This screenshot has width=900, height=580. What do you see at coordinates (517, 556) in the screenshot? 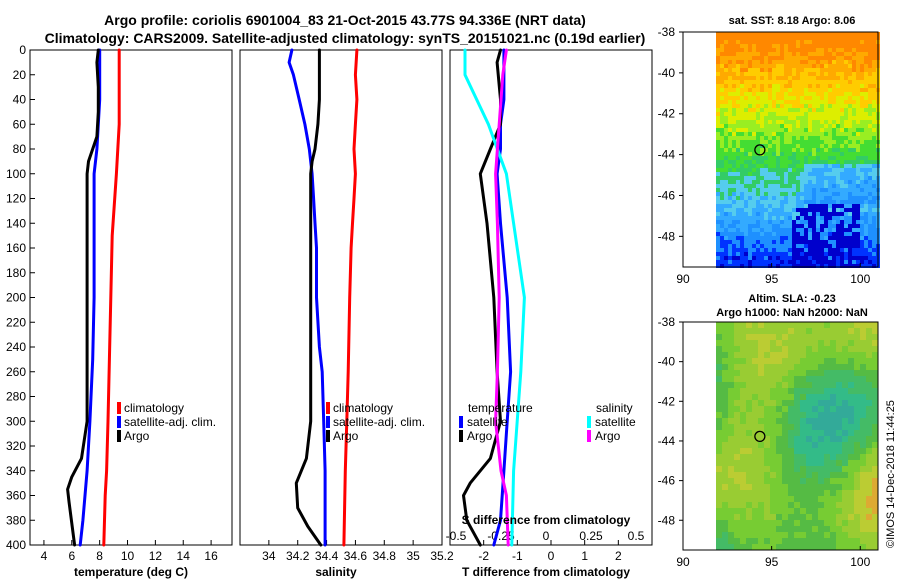
I see `x-tick-label: -1` at bounding box center [517, 556].